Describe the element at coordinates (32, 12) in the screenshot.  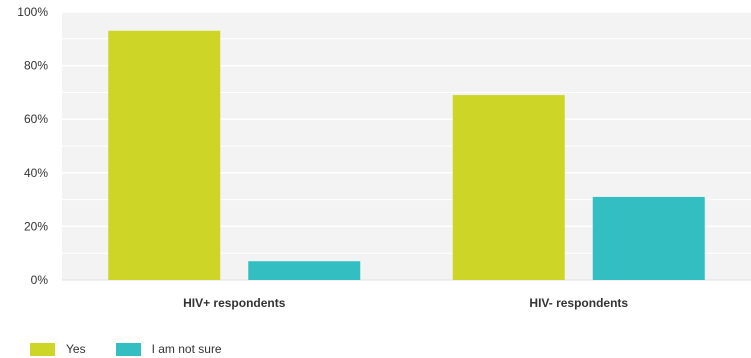
I see `y-tick-label: 100%` at that location.